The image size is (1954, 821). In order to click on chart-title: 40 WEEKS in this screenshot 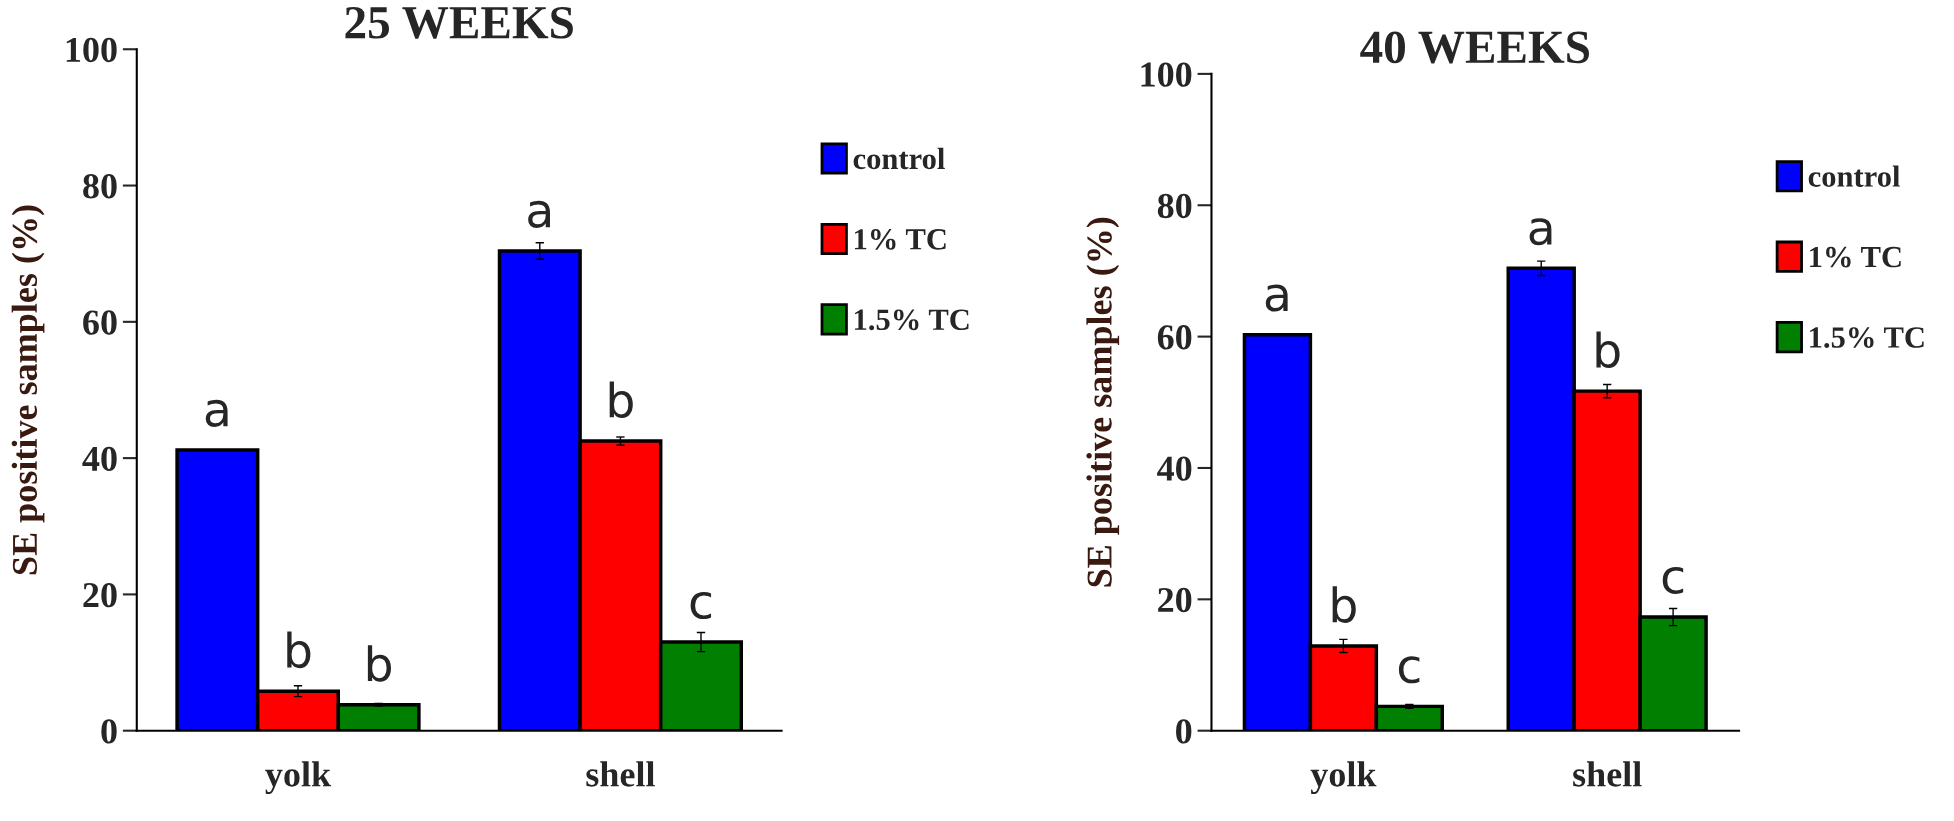, I will do `click(1474, 47)`.